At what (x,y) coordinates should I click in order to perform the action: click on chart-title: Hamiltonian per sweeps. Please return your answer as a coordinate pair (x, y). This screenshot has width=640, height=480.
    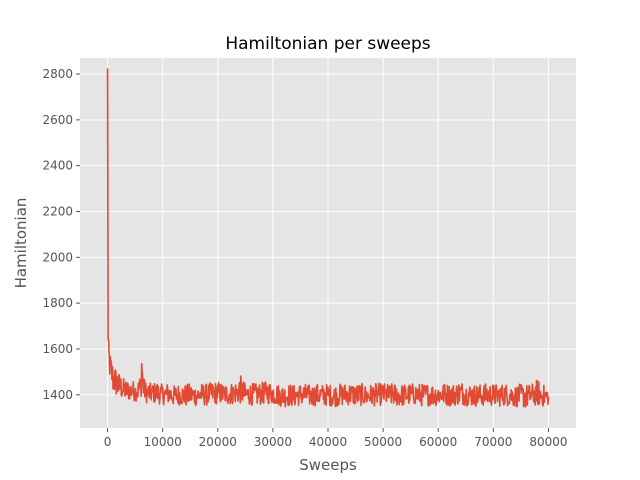
    Looking at the image, I should click on (327, 44).